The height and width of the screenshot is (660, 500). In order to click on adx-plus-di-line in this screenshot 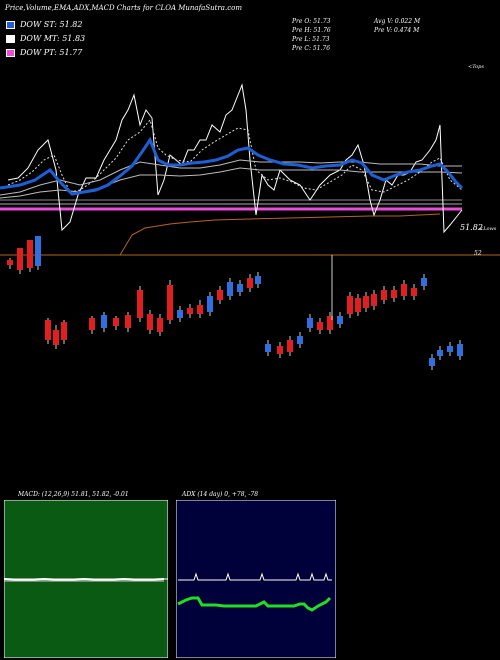, I will do `click(254, 604)`.